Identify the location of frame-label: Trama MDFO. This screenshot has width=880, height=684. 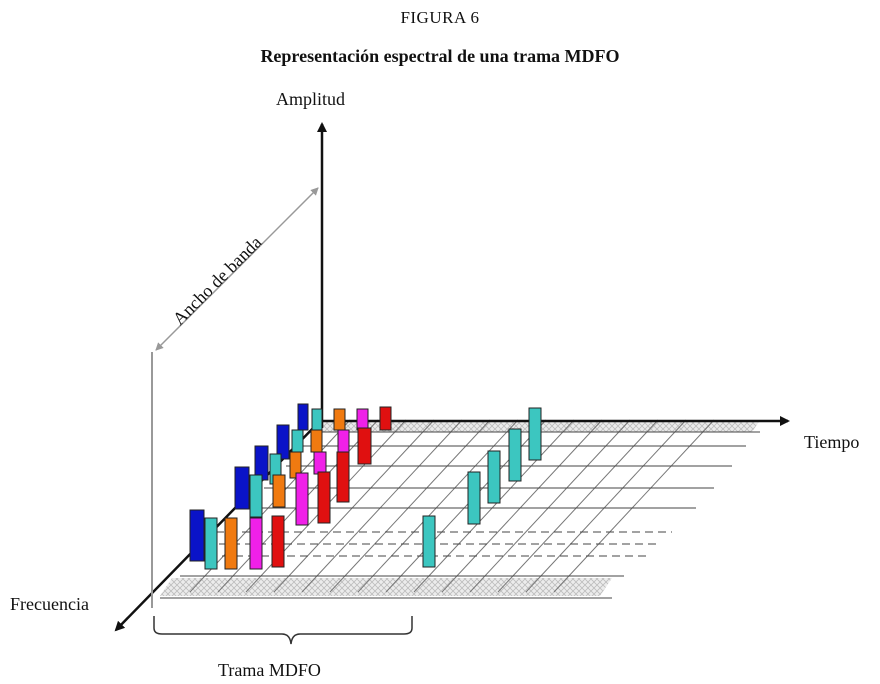
(269, 670).